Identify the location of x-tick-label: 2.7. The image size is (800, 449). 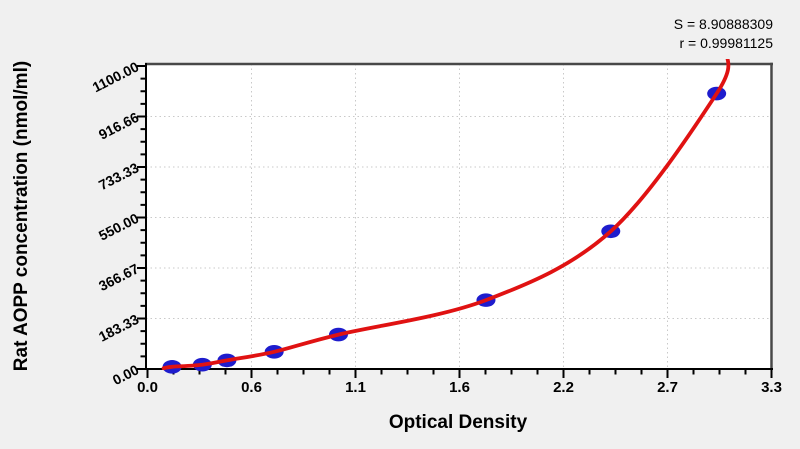
(667, 387).